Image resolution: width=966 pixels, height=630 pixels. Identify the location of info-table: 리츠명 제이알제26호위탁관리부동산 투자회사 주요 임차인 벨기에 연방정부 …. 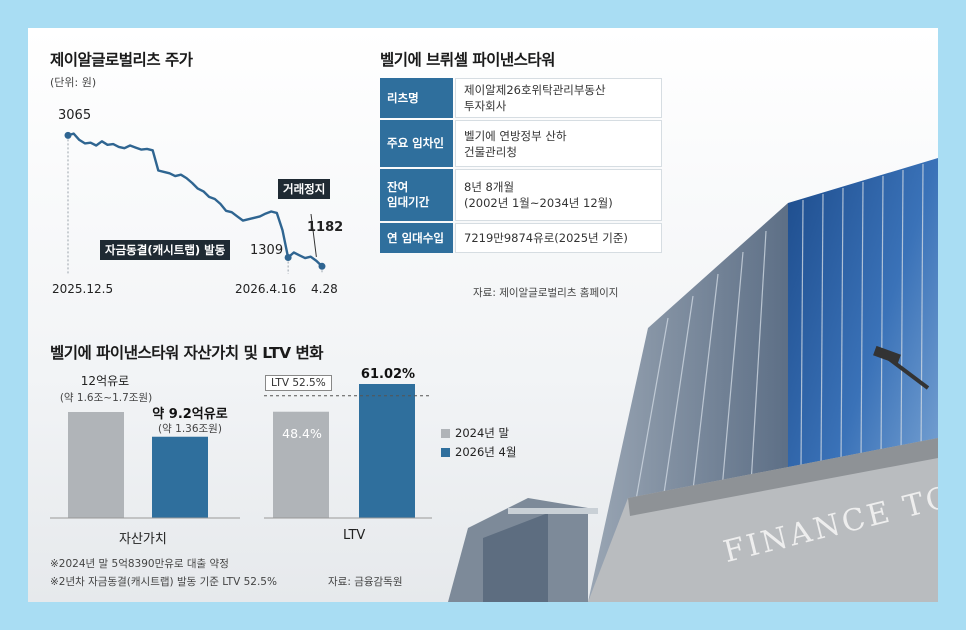
(521, 166).